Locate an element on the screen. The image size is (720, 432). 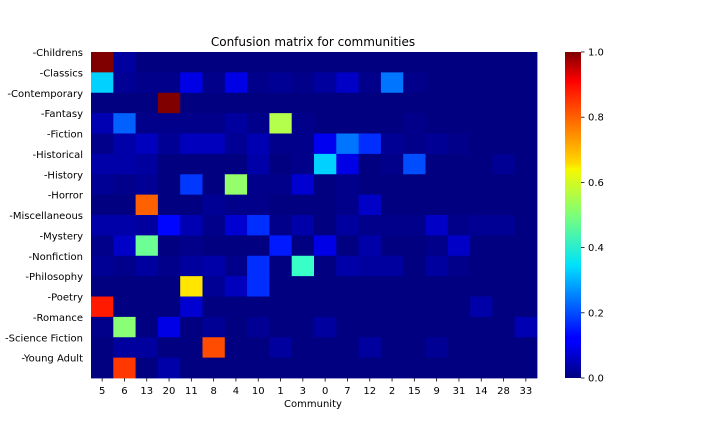
x-tick-label: 10 is located at coordinates (258, 391).